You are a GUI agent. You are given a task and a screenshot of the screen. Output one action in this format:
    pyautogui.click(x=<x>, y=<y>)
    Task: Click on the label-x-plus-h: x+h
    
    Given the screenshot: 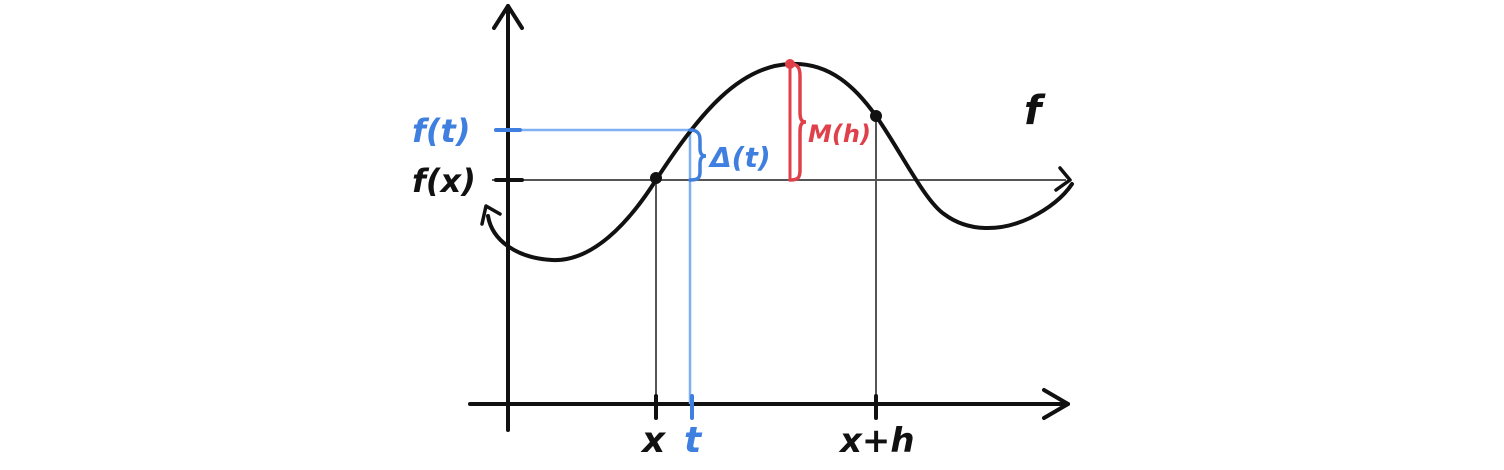 What is the action you would take?
    pyautogui.click(x=876, y=441)
    